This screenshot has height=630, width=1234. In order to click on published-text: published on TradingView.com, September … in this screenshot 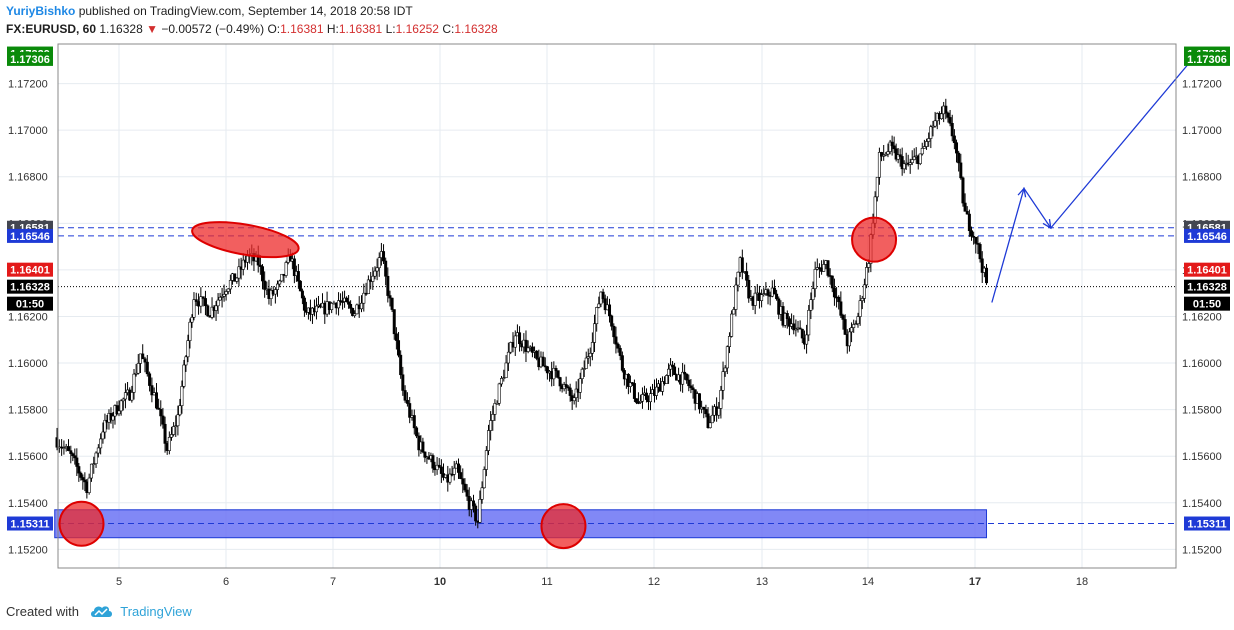, I will do `click(245, 11)`.